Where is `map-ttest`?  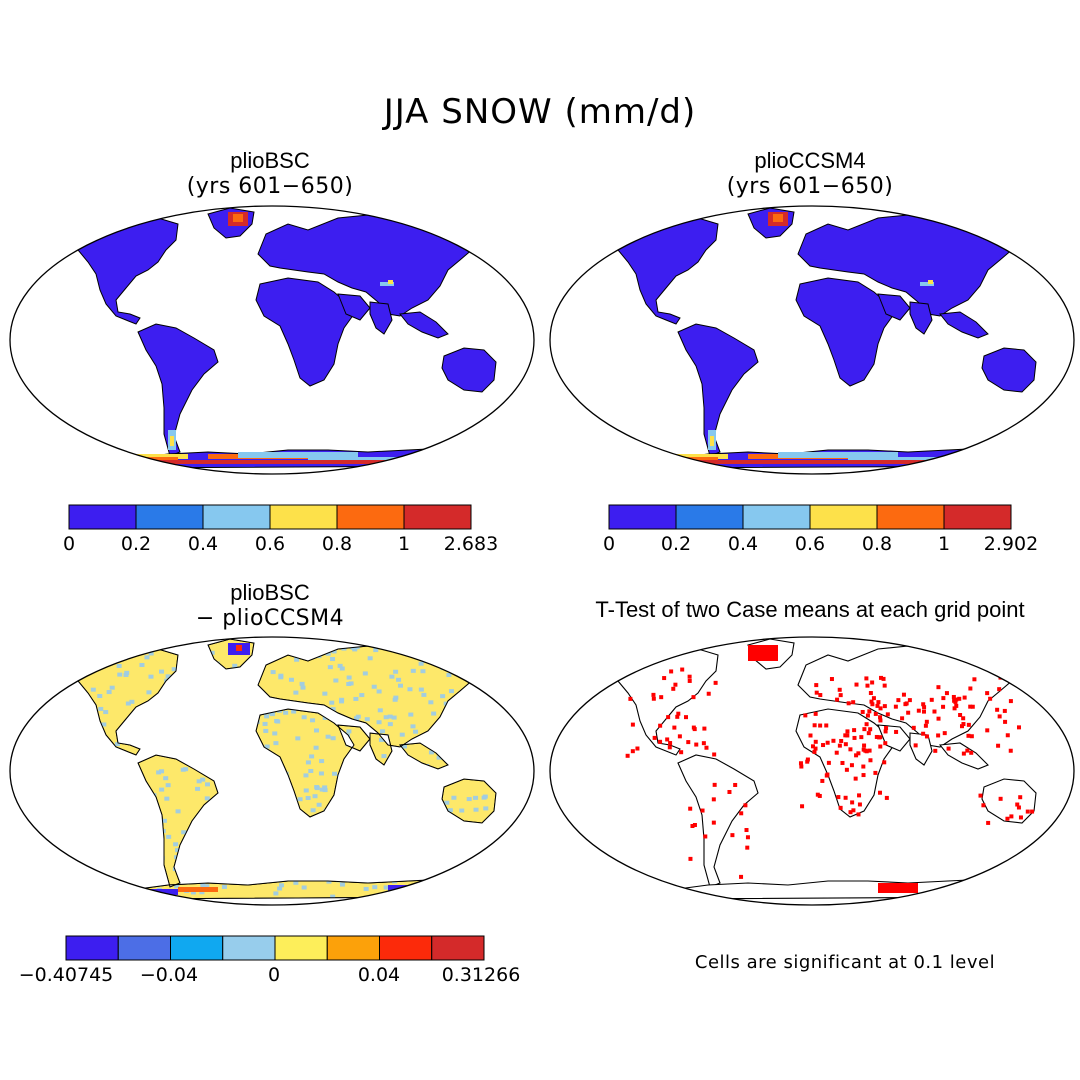
map-ttest is located at coordinates (812, 771).